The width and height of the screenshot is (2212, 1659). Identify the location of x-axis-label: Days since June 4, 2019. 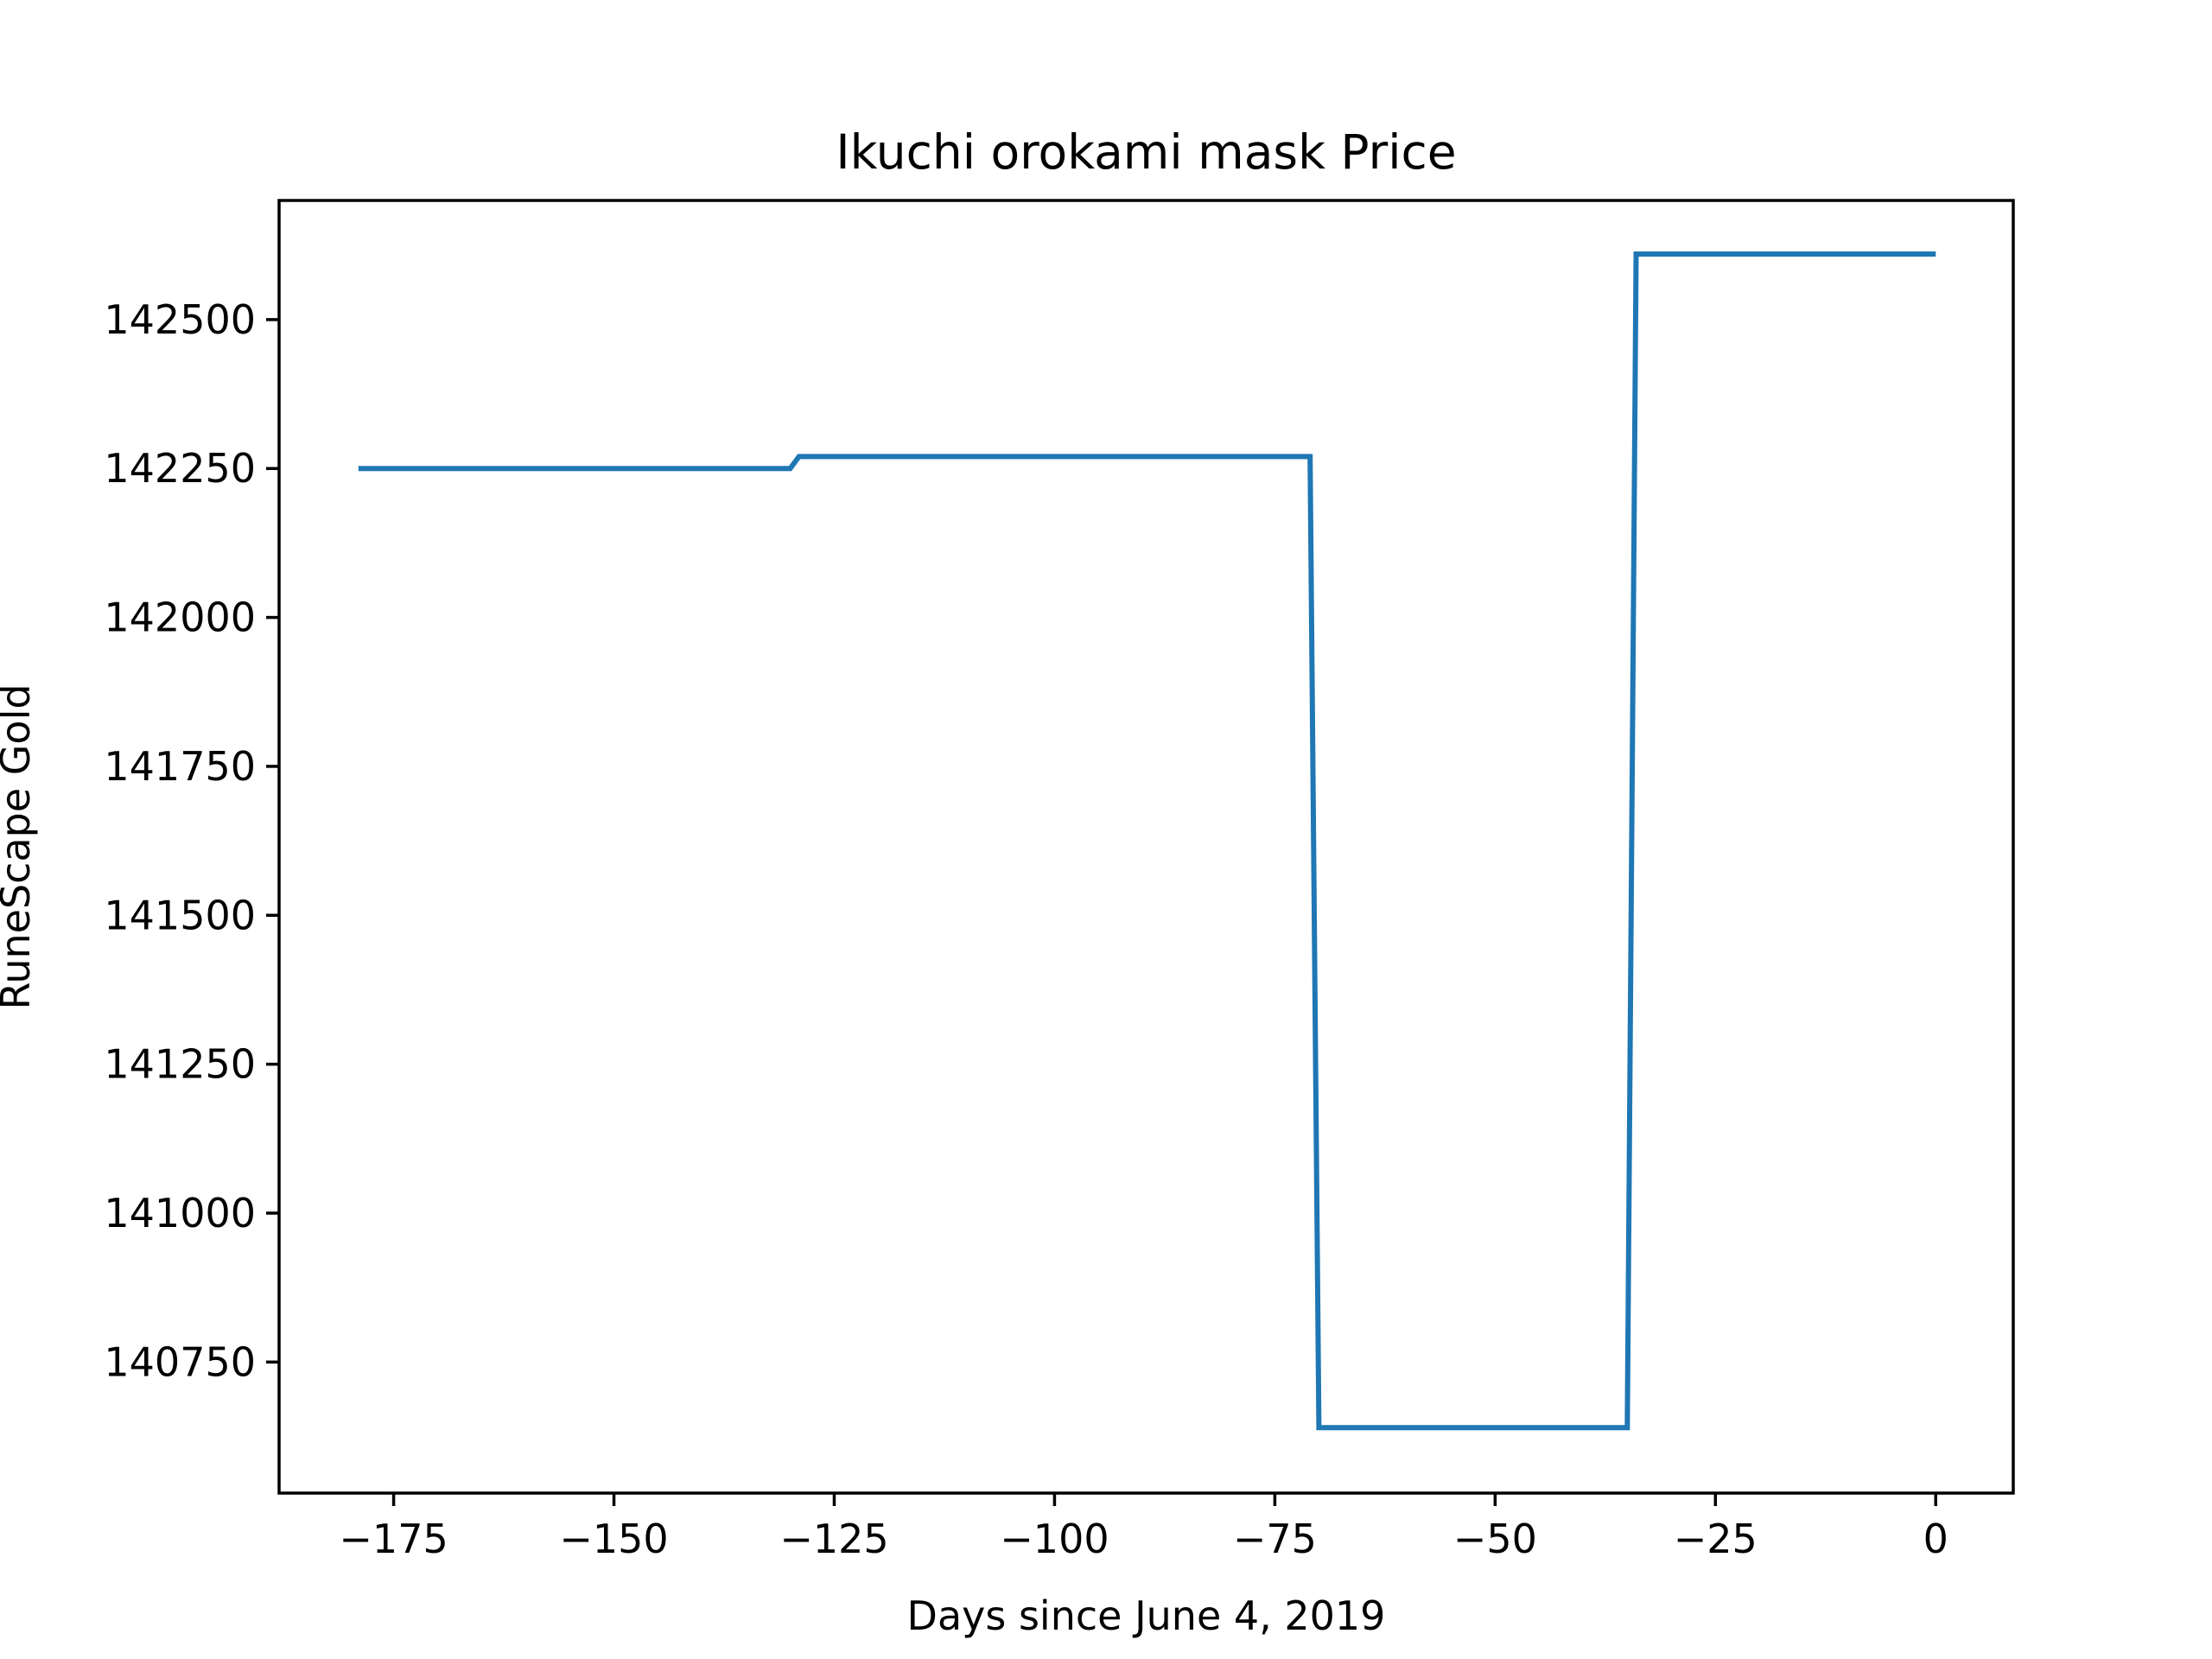
(1146, 1615).